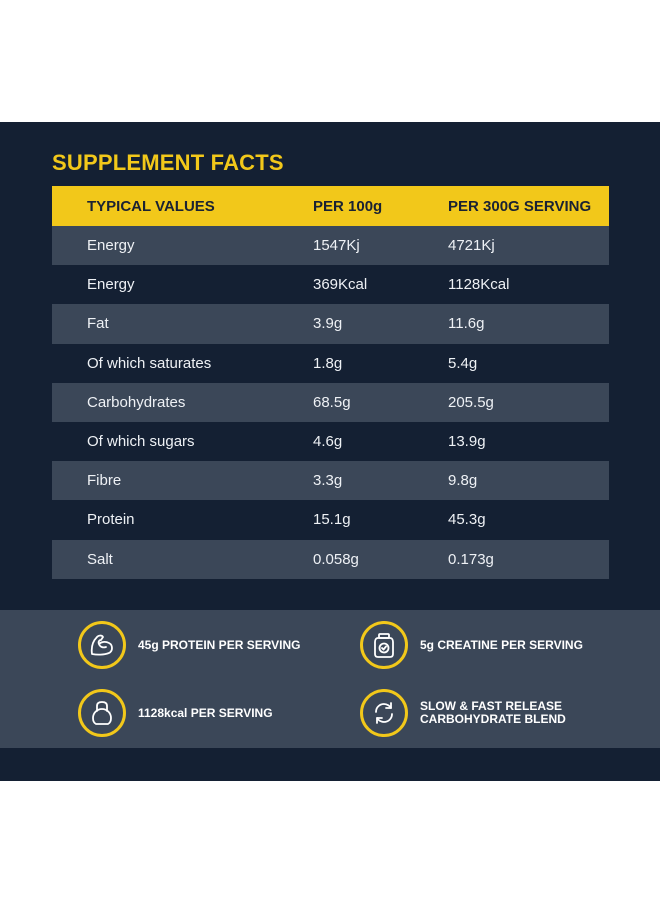 The width and height of the screenshot is (660, 904). I want to click on row-per-100g: 4.6g, so click(328, 442).